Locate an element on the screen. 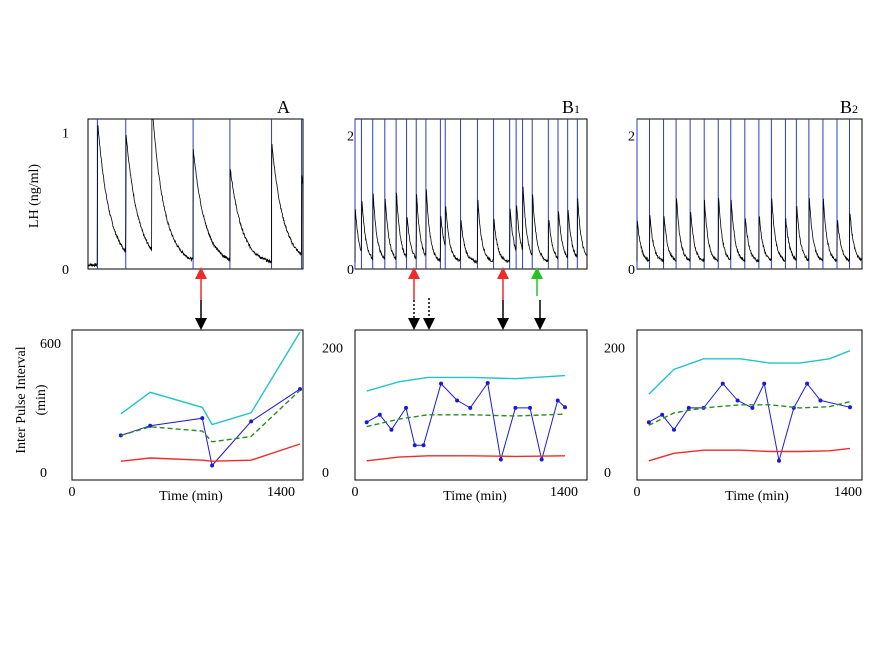  top-ylabel: LH (ng/ml) is located at coordinates (34, 196).